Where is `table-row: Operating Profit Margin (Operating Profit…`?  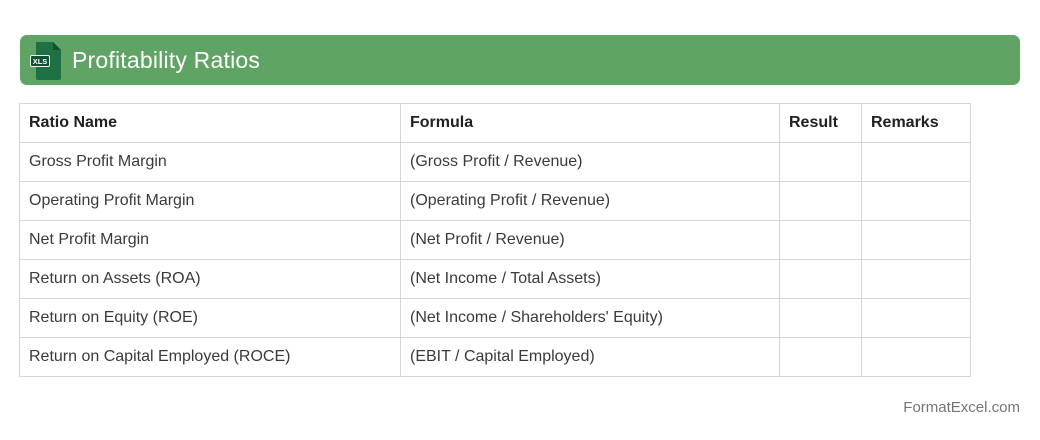
table-row: Operating Profit Margin (Operating Profit… is located at coordinates (495, 201).